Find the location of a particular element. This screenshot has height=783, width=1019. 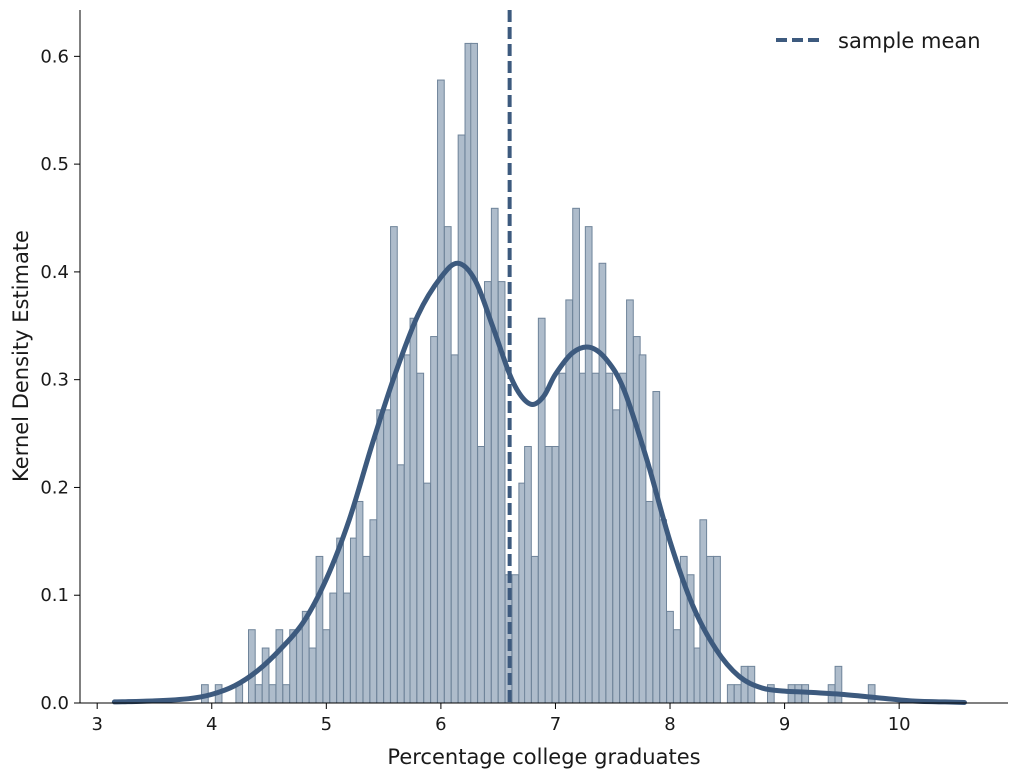

y-tick-label: 0.2 is located at coordinates (54, 487).